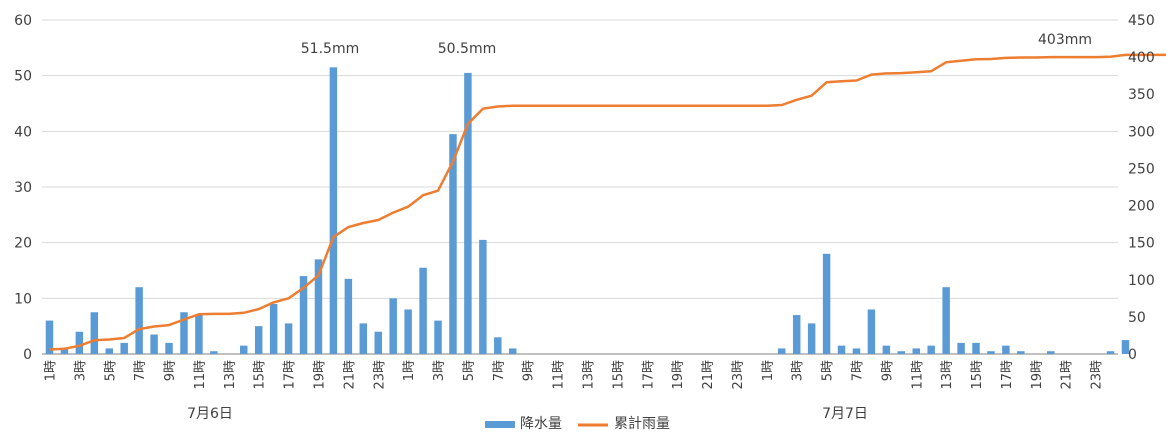 The image size is (1166, 432). What do you see at coordinates (845, 414) in the screenshot?
I see `x-group-label-day2: 7月7日` at bounding box center [845, 414].